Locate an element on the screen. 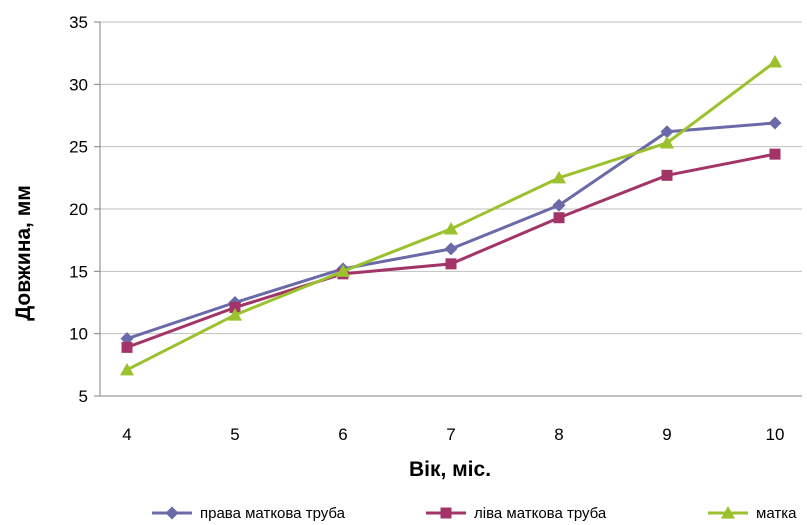 This screenshot has height=525, width=807. legend-label: матка is located at coordinates (776, 513).